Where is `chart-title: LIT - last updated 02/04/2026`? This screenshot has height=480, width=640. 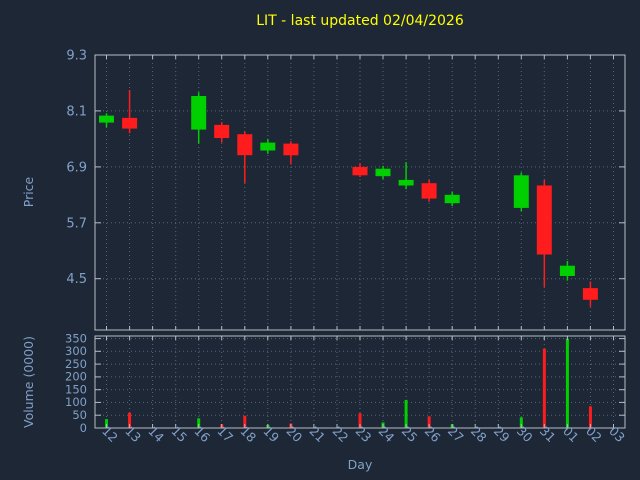
chart-title: LIT - last updated 02/04/2026 is located at coordinates (360, 21).